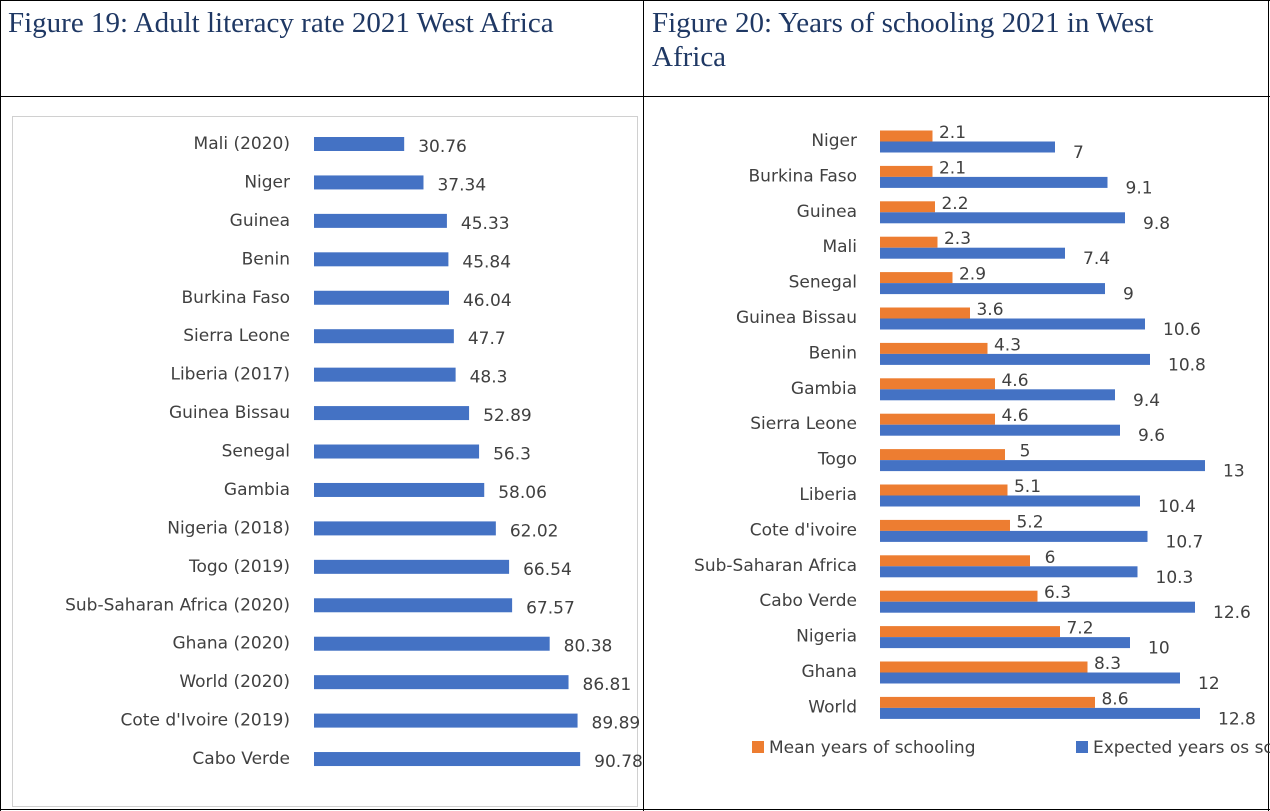 Image resolution: width=1270 pixels, height=811 pixels. What do you see at coordinates (1114, 699) in the screenshot?
I see `value-label: 8.6` at bounding box center [1114, 699].